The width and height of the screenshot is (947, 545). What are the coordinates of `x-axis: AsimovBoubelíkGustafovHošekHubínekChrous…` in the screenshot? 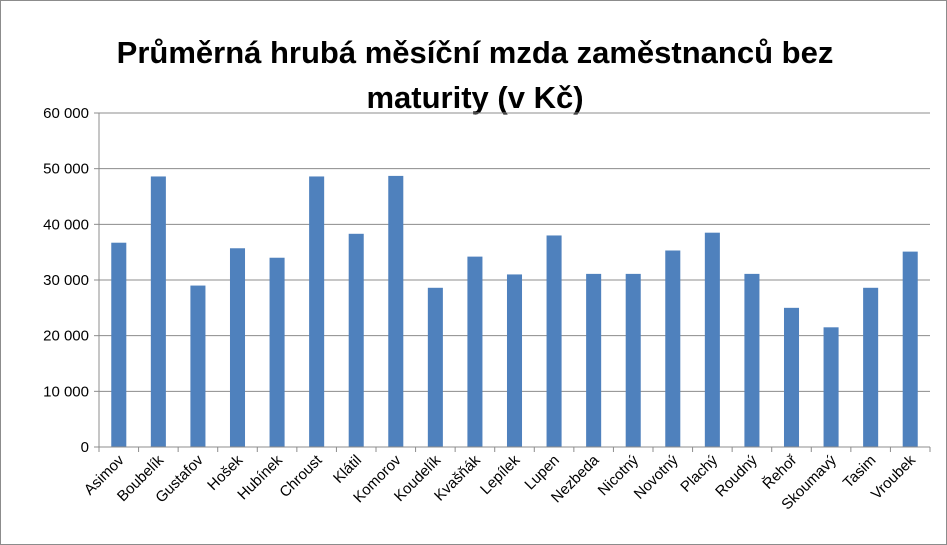 It's located at (506, 479).